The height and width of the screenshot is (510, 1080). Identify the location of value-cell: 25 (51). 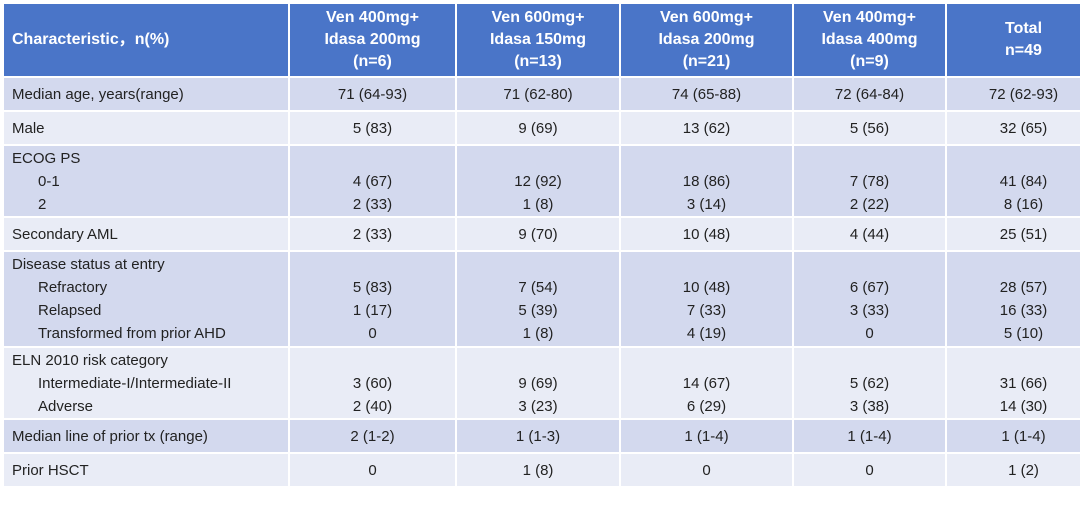
(1013, 234).